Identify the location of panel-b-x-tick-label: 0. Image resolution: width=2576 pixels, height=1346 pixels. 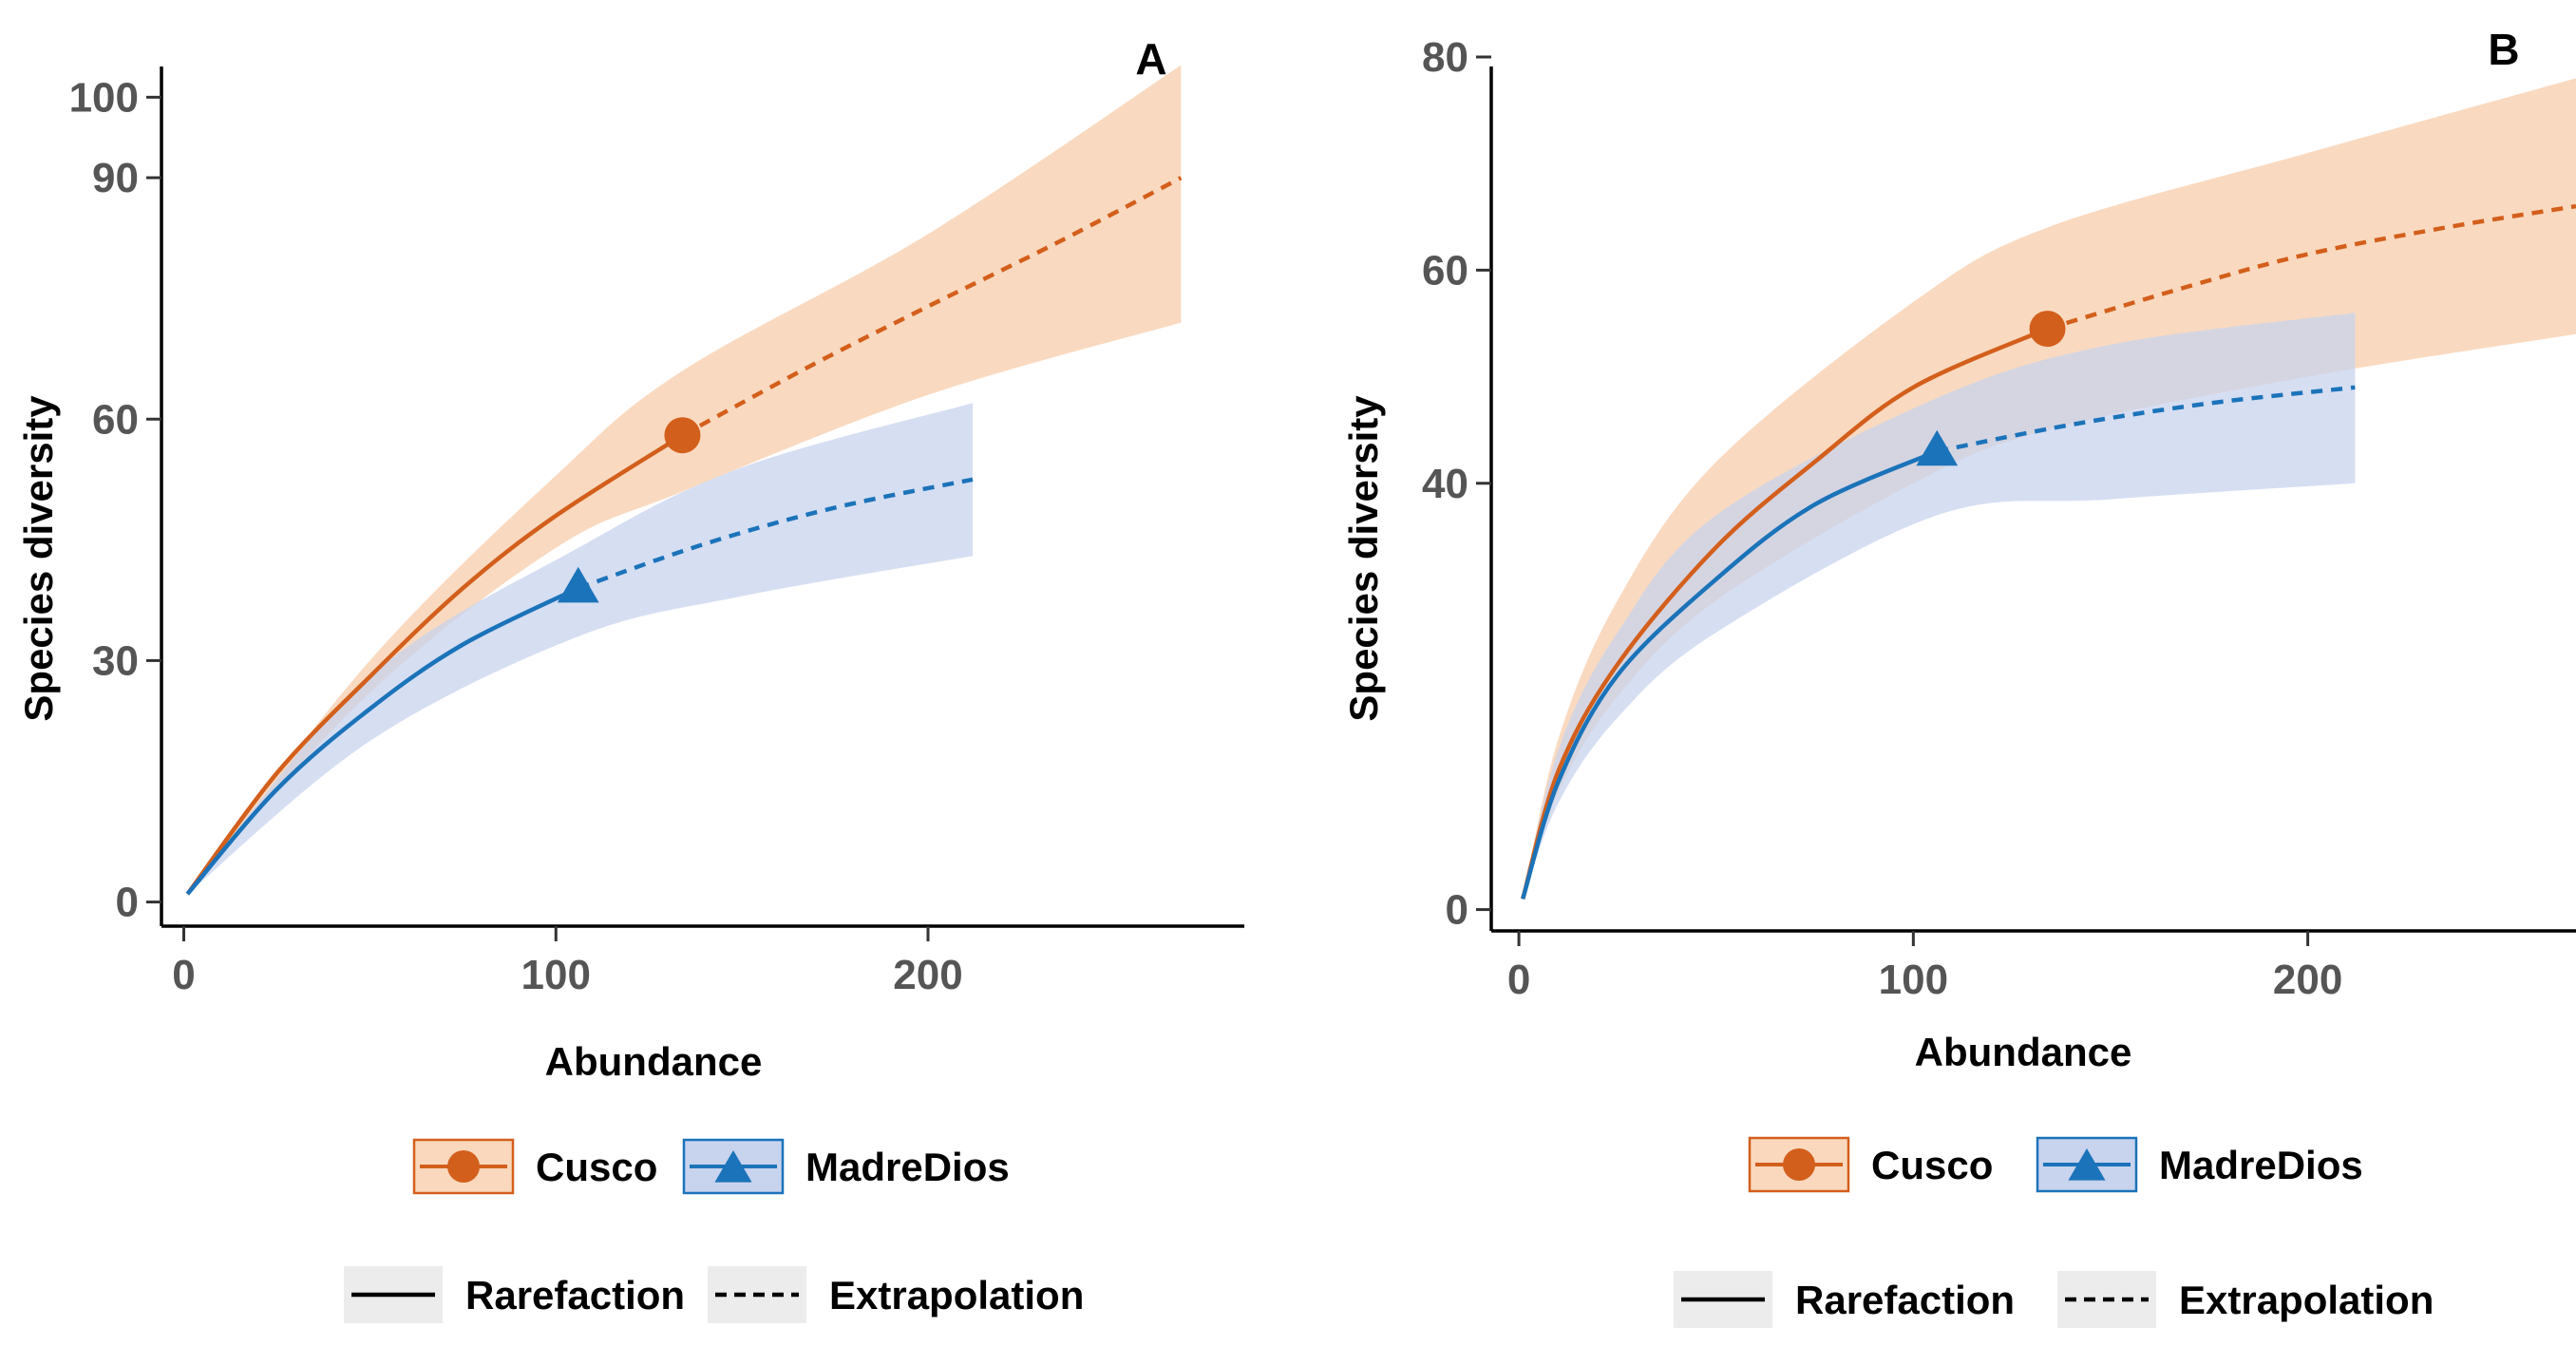
(1518, 980).